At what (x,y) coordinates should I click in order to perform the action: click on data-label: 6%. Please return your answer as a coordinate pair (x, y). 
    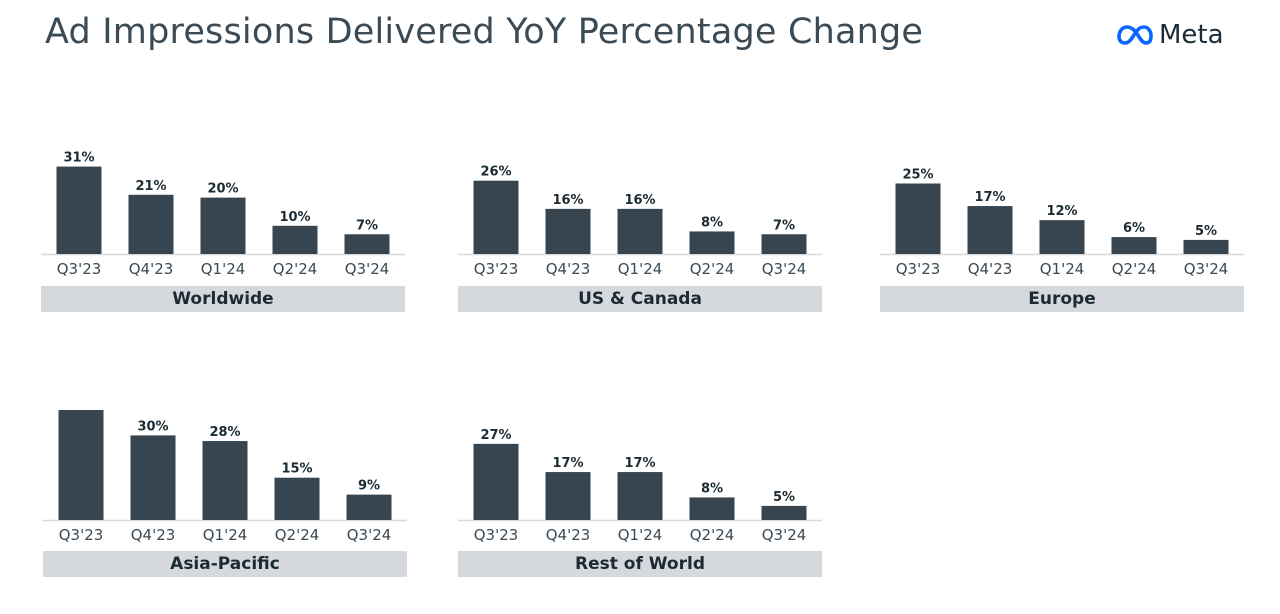
    Looking at the image, I should click on (1134, 228).